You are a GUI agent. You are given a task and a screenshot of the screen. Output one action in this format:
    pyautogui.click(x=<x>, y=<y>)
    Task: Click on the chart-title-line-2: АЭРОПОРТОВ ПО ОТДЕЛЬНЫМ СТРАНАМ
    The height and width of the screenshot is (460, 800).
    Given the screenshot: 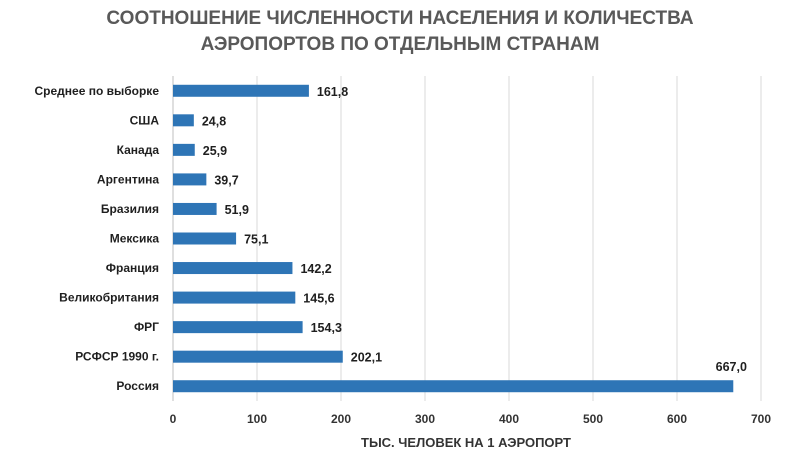 What is the action you would take?
    pyautogui.click(x=400, y=44)
    